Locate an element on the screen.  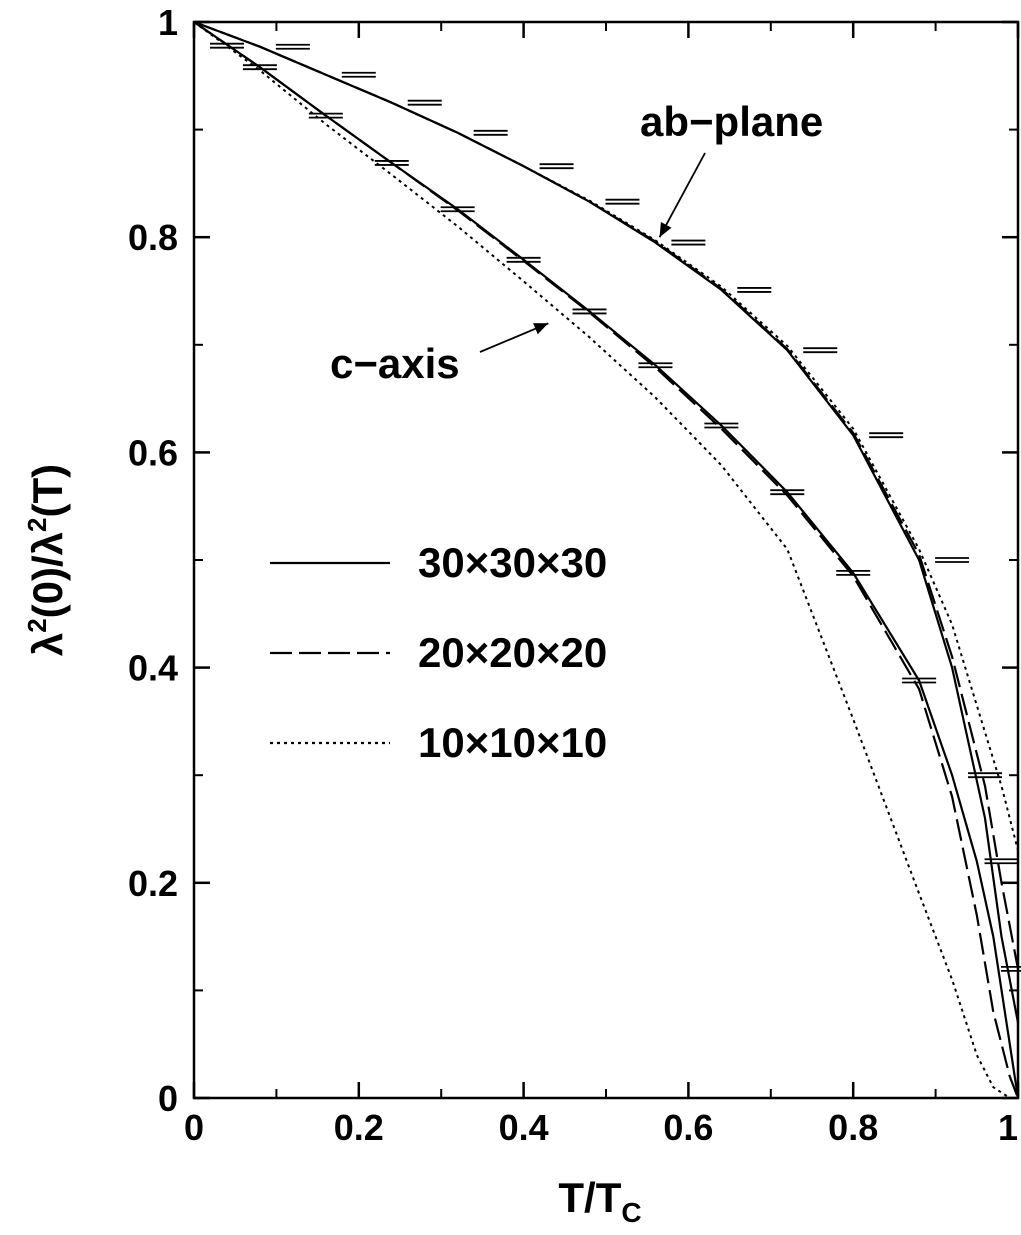
y-tick-label: 0.8 is located at coordinates (153, 237).